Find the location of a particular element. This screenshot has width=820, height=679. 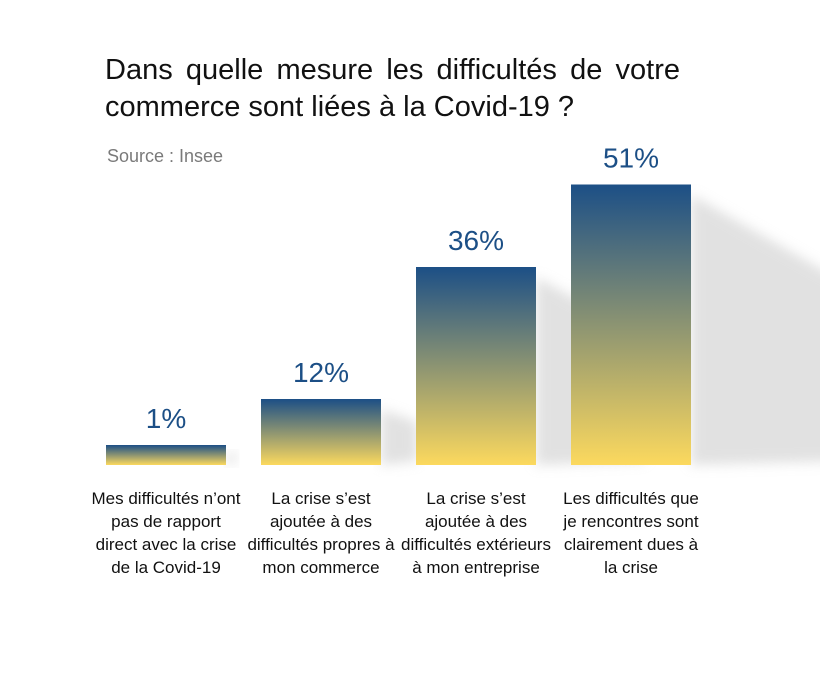

bar-value-label: 12% is located at coordinates (321, 372).